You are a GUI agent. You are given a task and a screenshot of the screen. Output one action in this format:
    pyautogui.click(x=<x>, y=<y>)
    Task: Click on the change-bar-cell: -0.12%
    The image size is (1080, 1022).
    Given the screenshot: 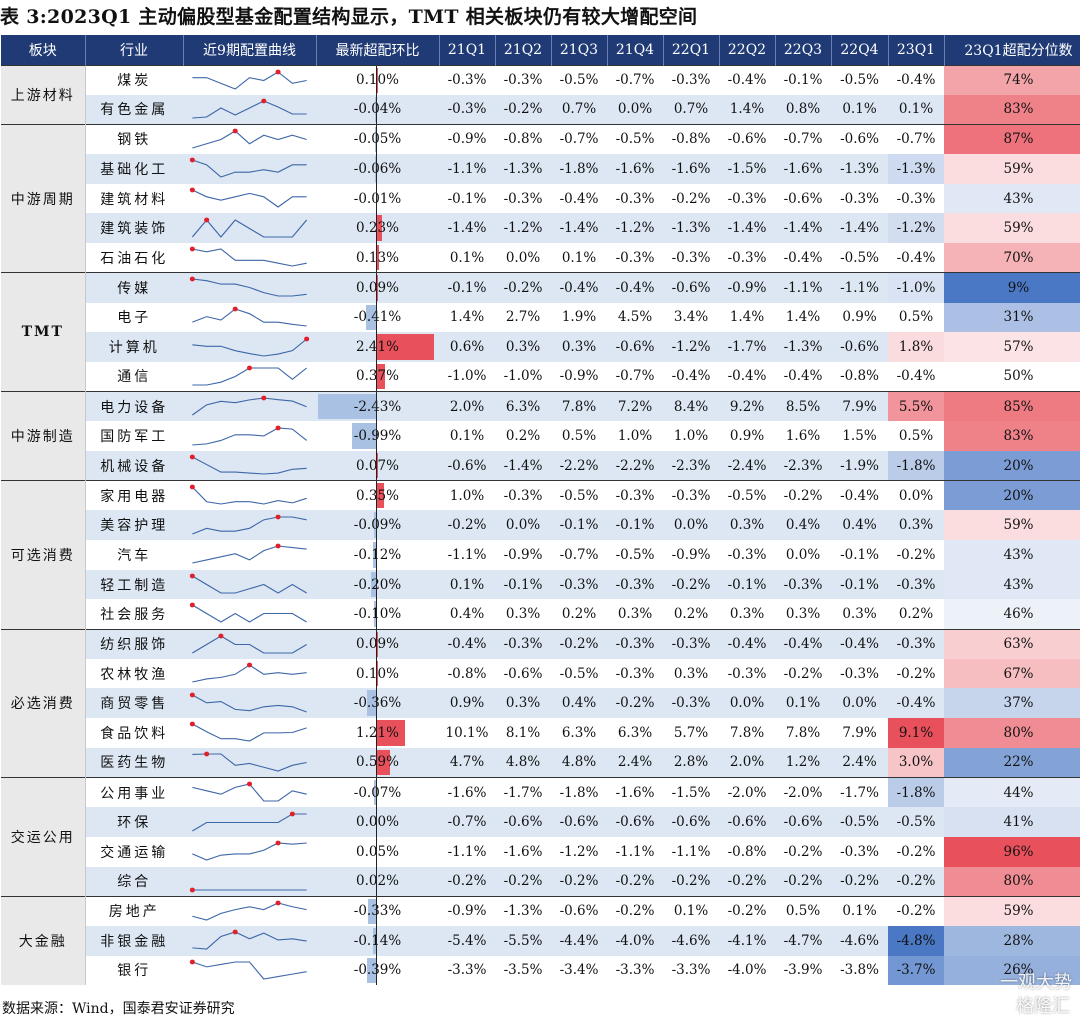 What is the action you would take?
    pyautogui.click(x=377, y=555)
    